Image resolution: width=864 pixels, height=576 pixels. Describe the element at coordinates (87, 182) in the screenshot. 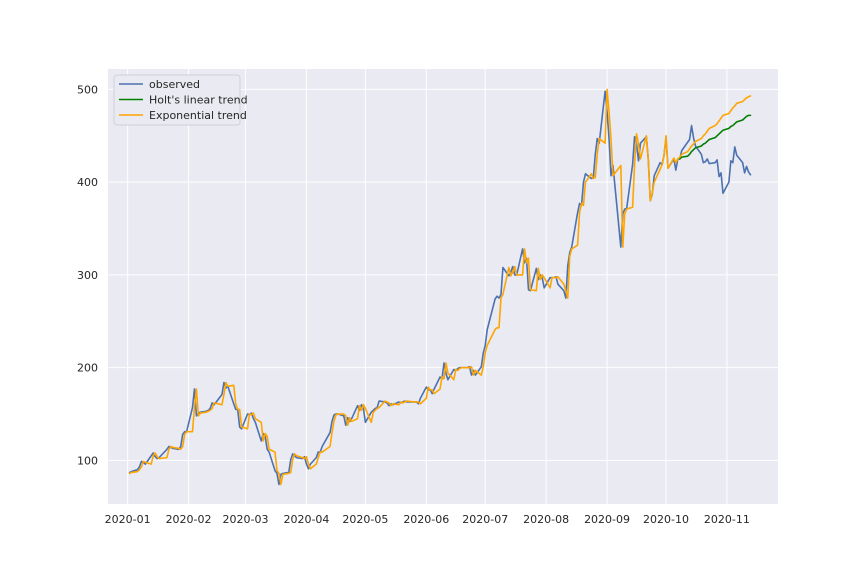

I see `y-tick-label: 400` at that location.